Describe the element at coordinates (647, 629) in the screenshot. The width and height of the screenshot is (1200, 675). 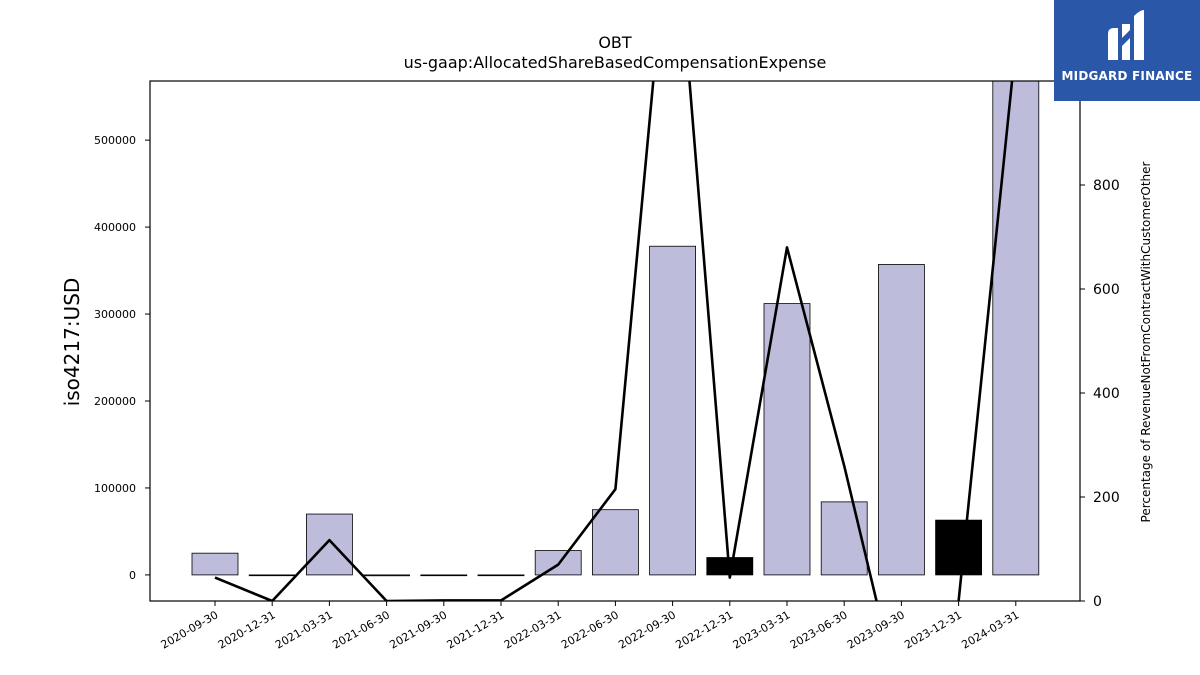
I see `x-tick-label: 2022-09-30` at that location.